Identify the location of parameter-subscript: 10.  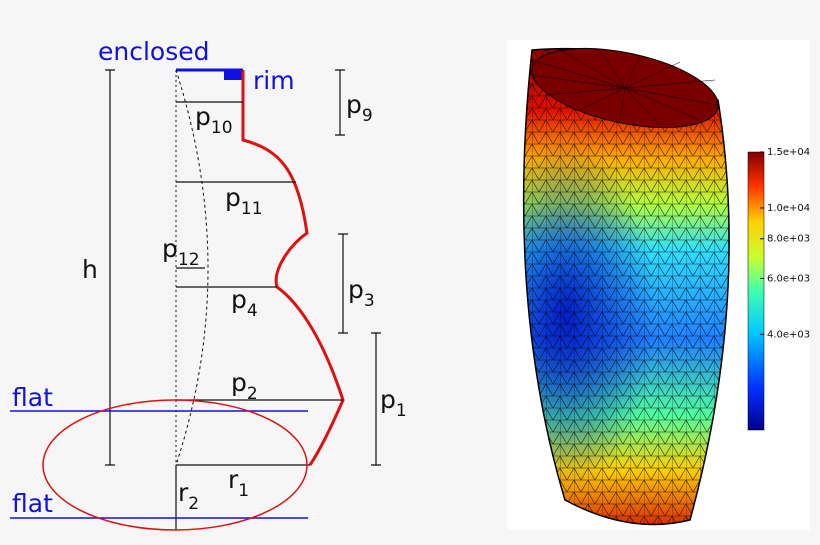
(222, 128).